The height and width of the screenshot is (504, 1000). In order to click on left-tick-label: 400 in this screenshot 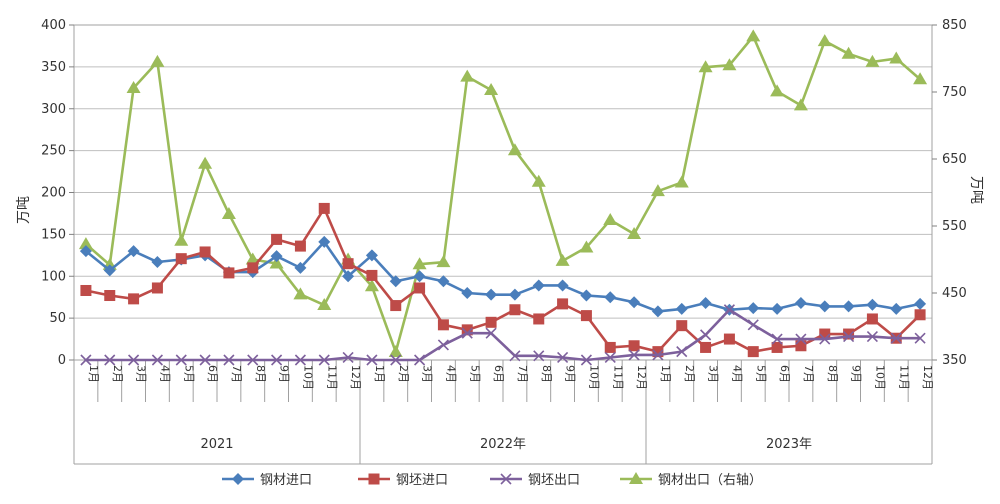, I will do `click(53, 25)`.